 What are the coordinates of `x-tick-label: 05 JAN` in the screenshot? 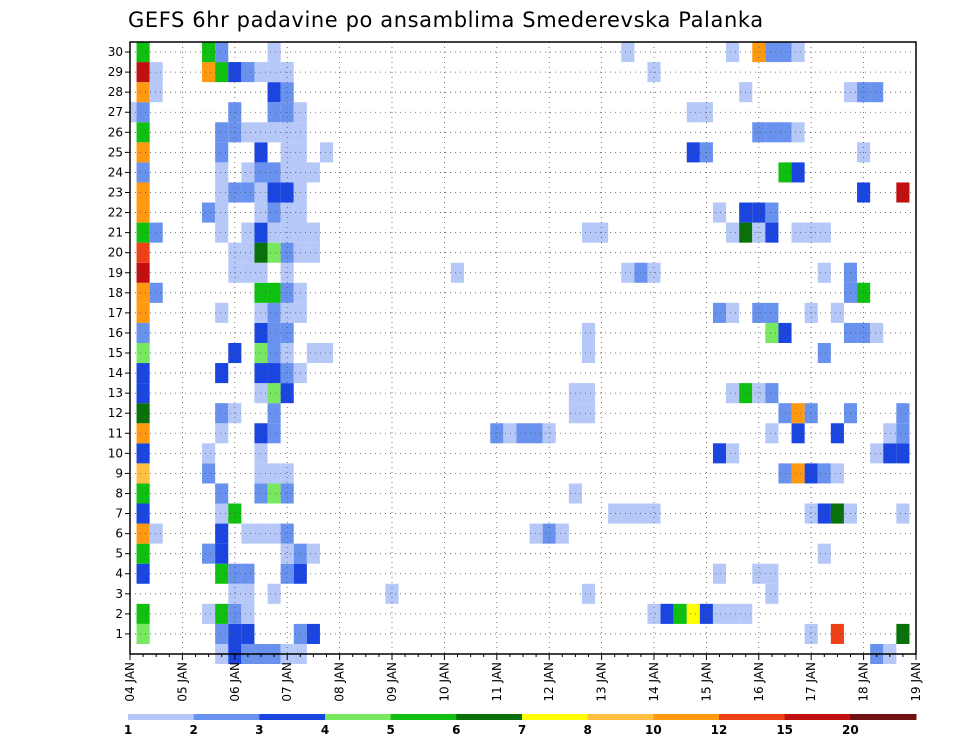 It's located at (182, 682).